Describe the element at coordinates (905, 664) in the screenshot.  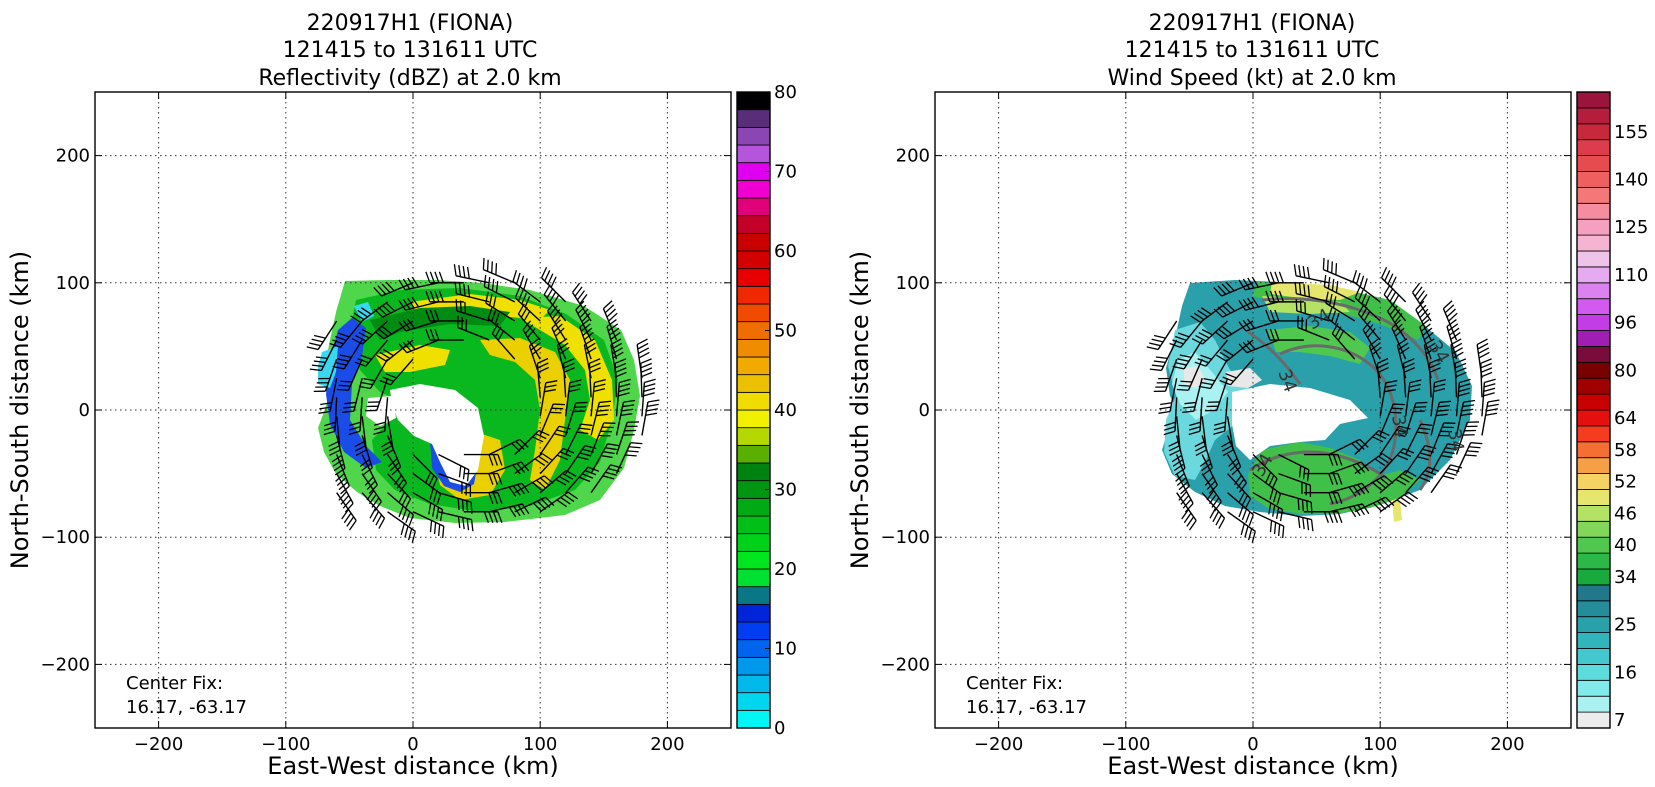
I see `y-tick-label: −200` at that location.